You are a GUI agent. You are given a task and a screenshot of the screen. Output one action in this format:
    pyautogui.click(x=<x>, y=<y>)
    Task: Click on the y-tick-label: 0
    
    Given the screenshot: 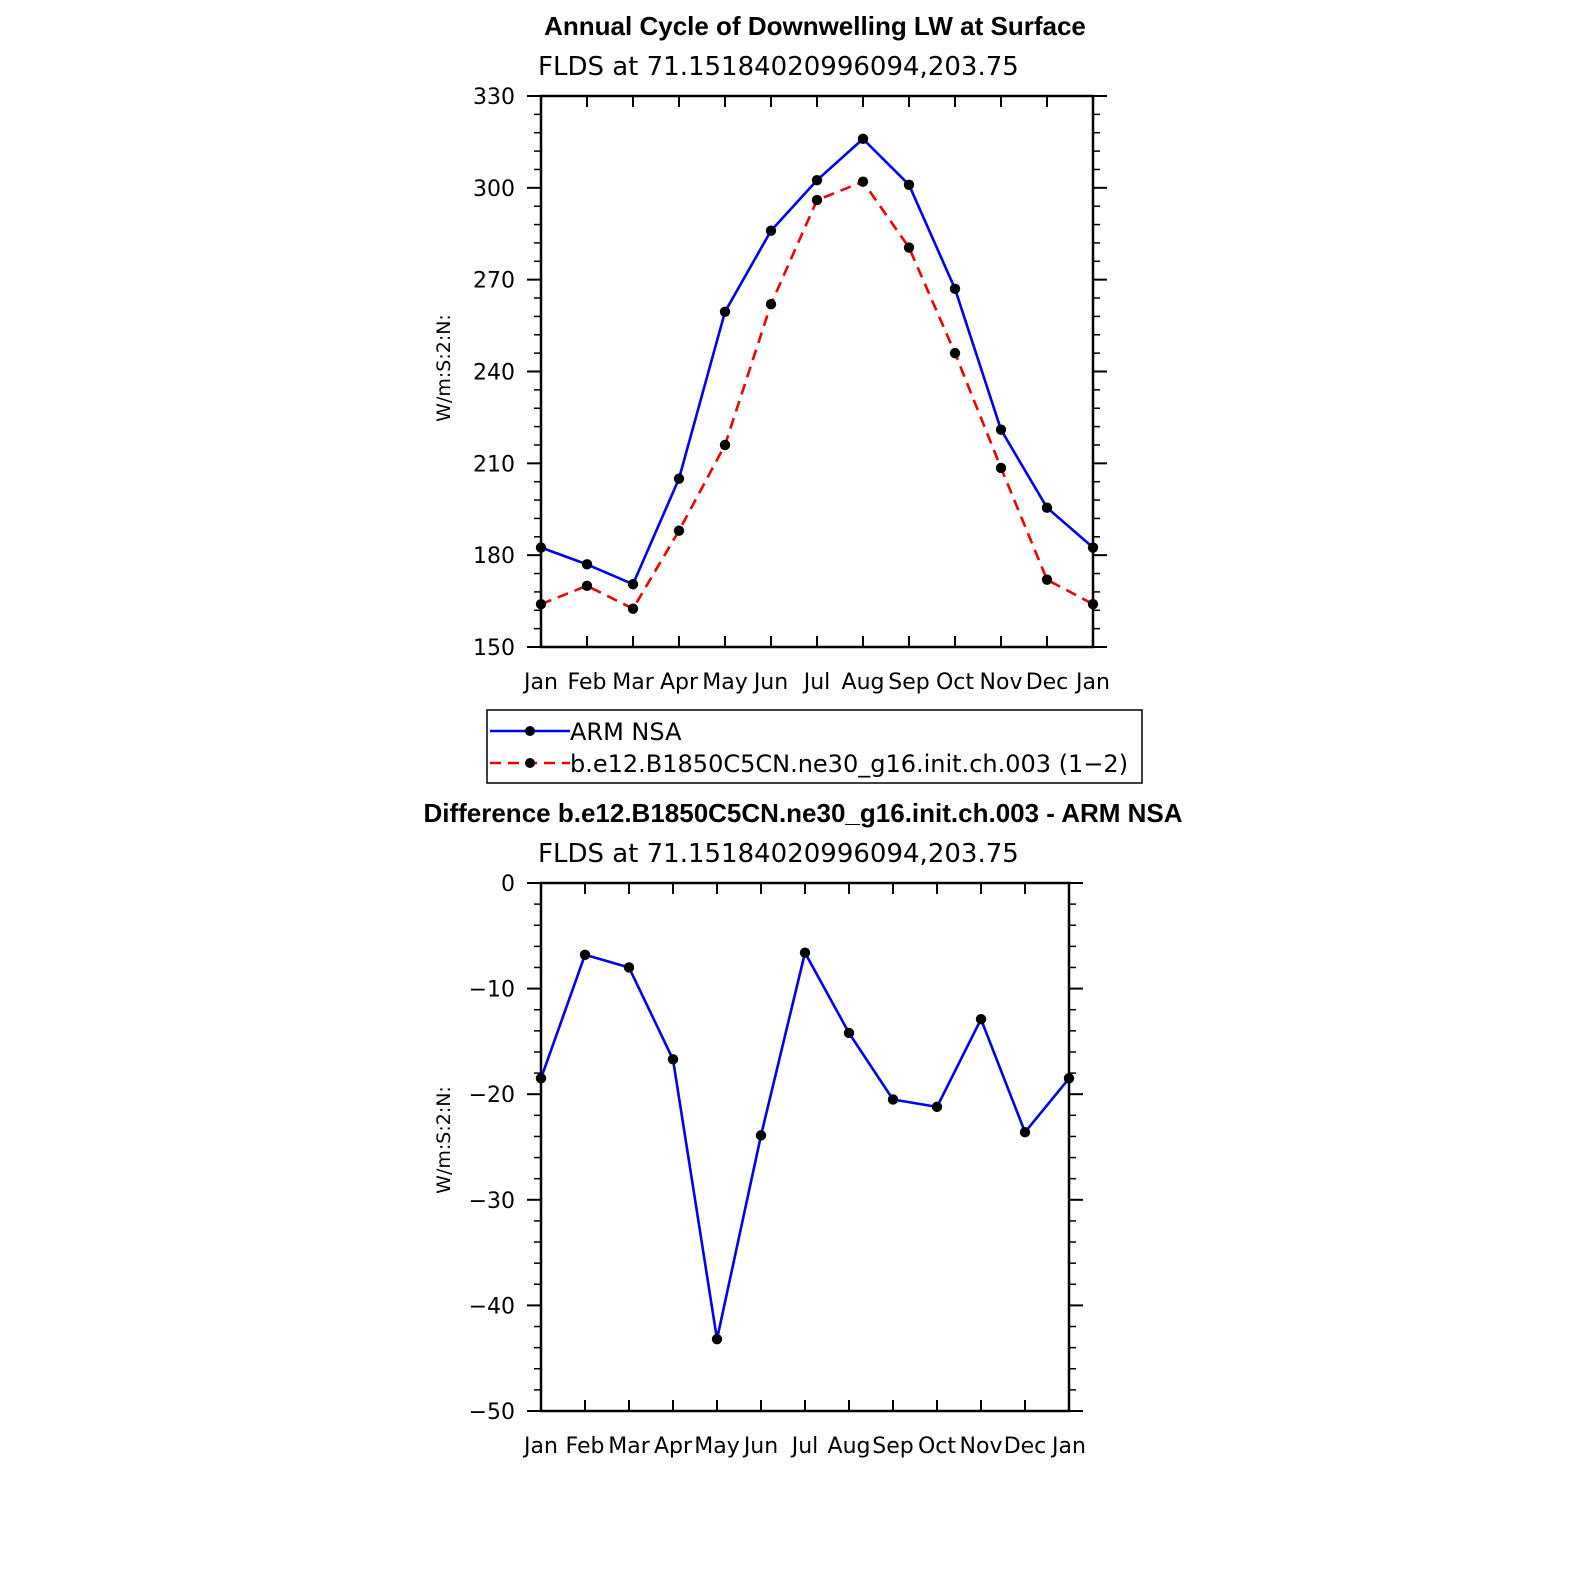 What is the action you would take?
    pyautogui.click(x=508, y=884)
    